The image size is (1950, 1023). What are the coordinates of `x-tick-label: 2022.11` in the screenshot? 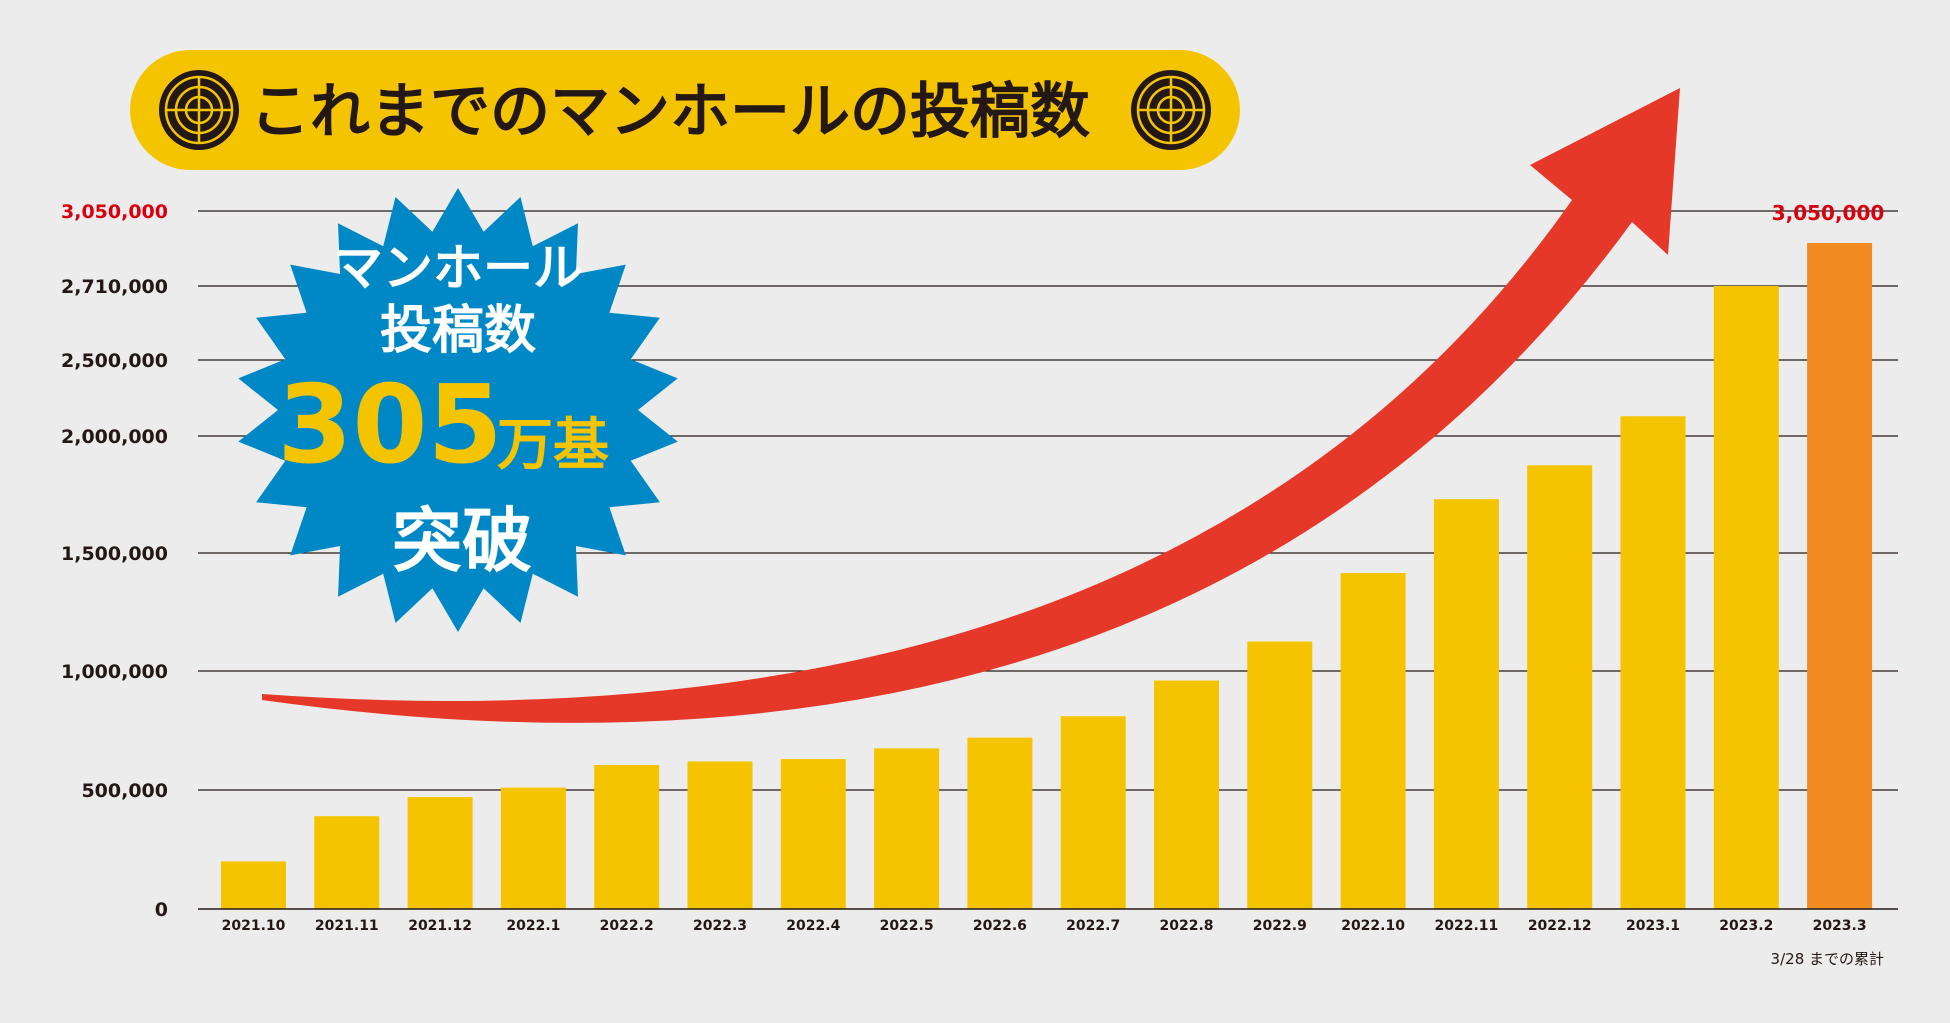 It's located at (1467, 926).